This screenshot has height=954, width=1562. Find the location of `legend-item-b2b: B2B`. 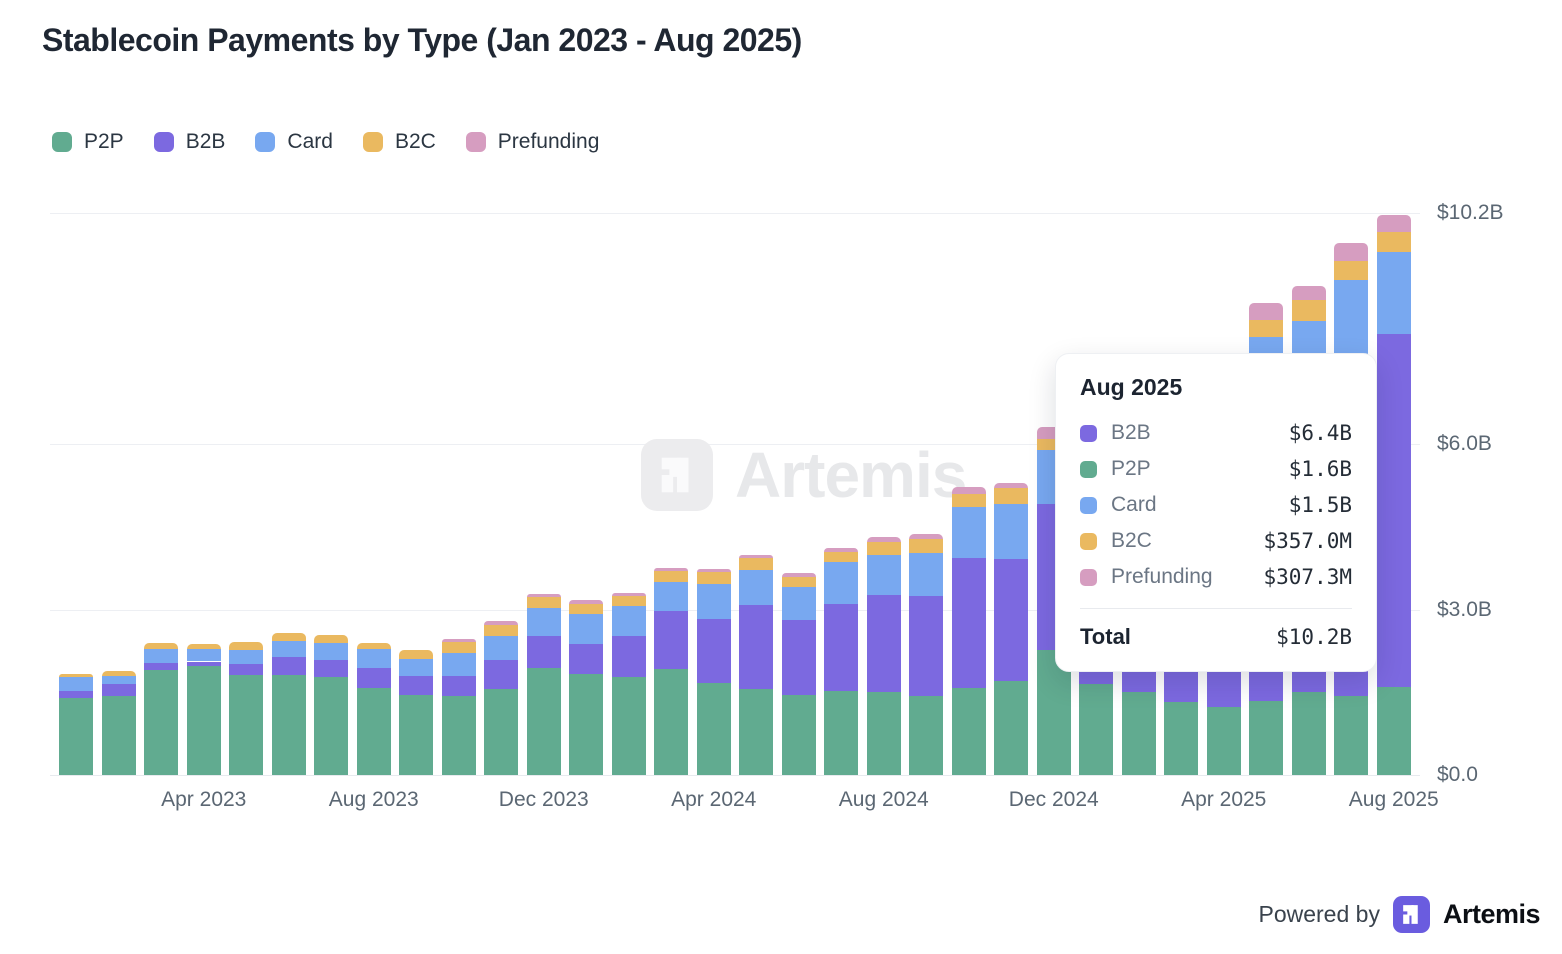

legend-item-b2b: B2B is located at coordinates (189, 142).